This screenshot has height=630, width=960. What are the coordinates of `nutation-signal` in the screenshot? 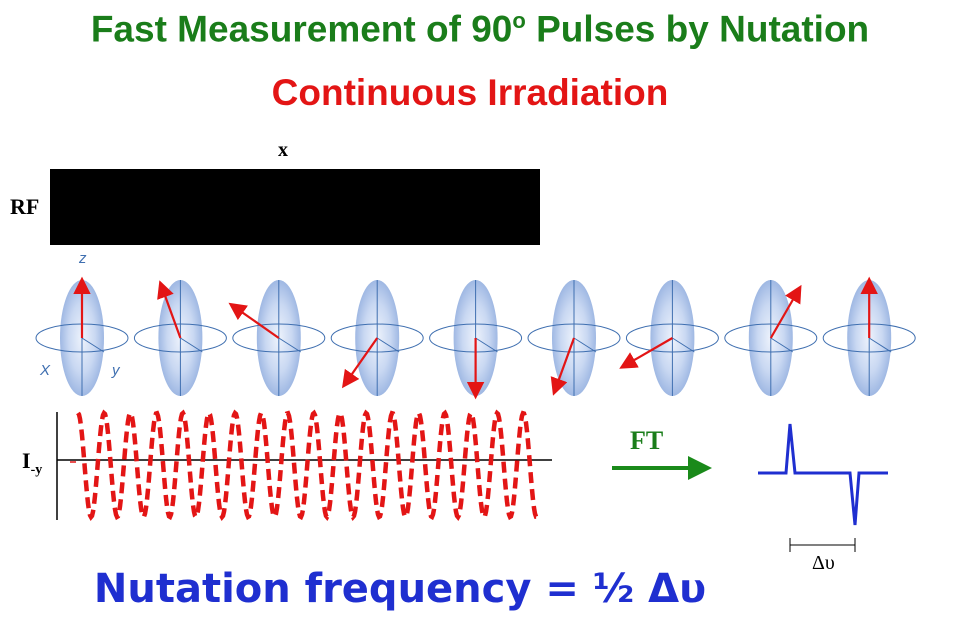 It's located at (308, 464).